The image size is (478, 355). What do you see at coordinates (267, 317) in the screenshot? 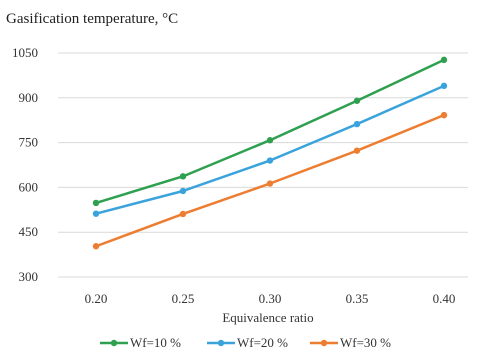
I see `x-axis-label: Equivalence ratio` at bounding box center [267, 317].